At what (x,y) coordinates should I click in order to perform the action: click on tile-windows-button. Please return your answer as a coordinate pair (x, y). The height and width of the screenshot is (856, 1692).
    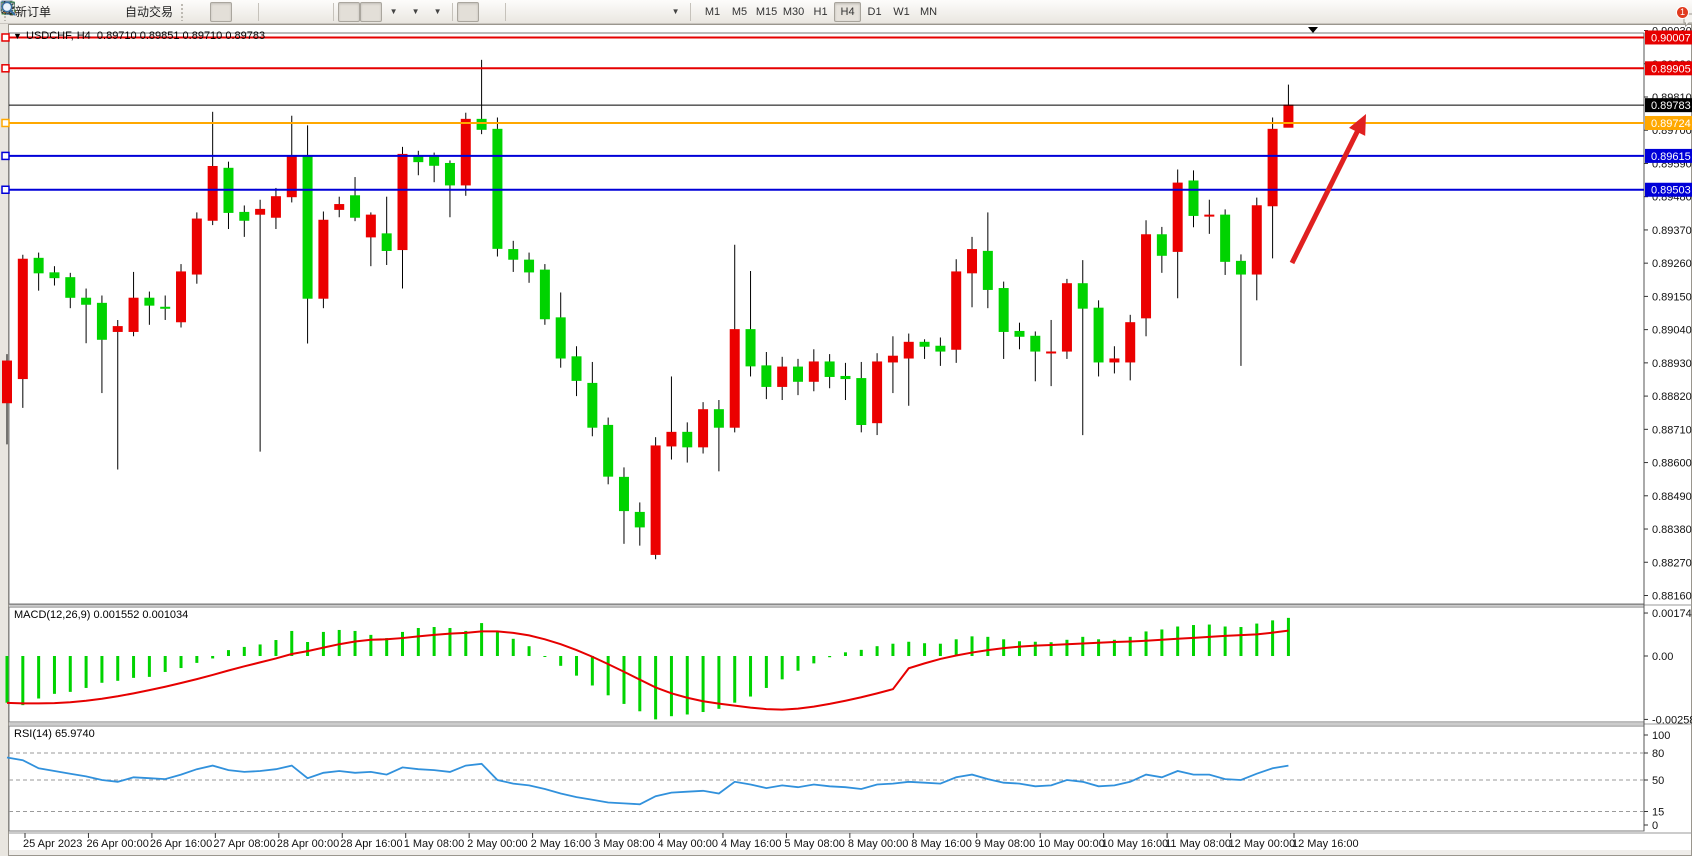
    Looking at the image, I should click on (165, 11).